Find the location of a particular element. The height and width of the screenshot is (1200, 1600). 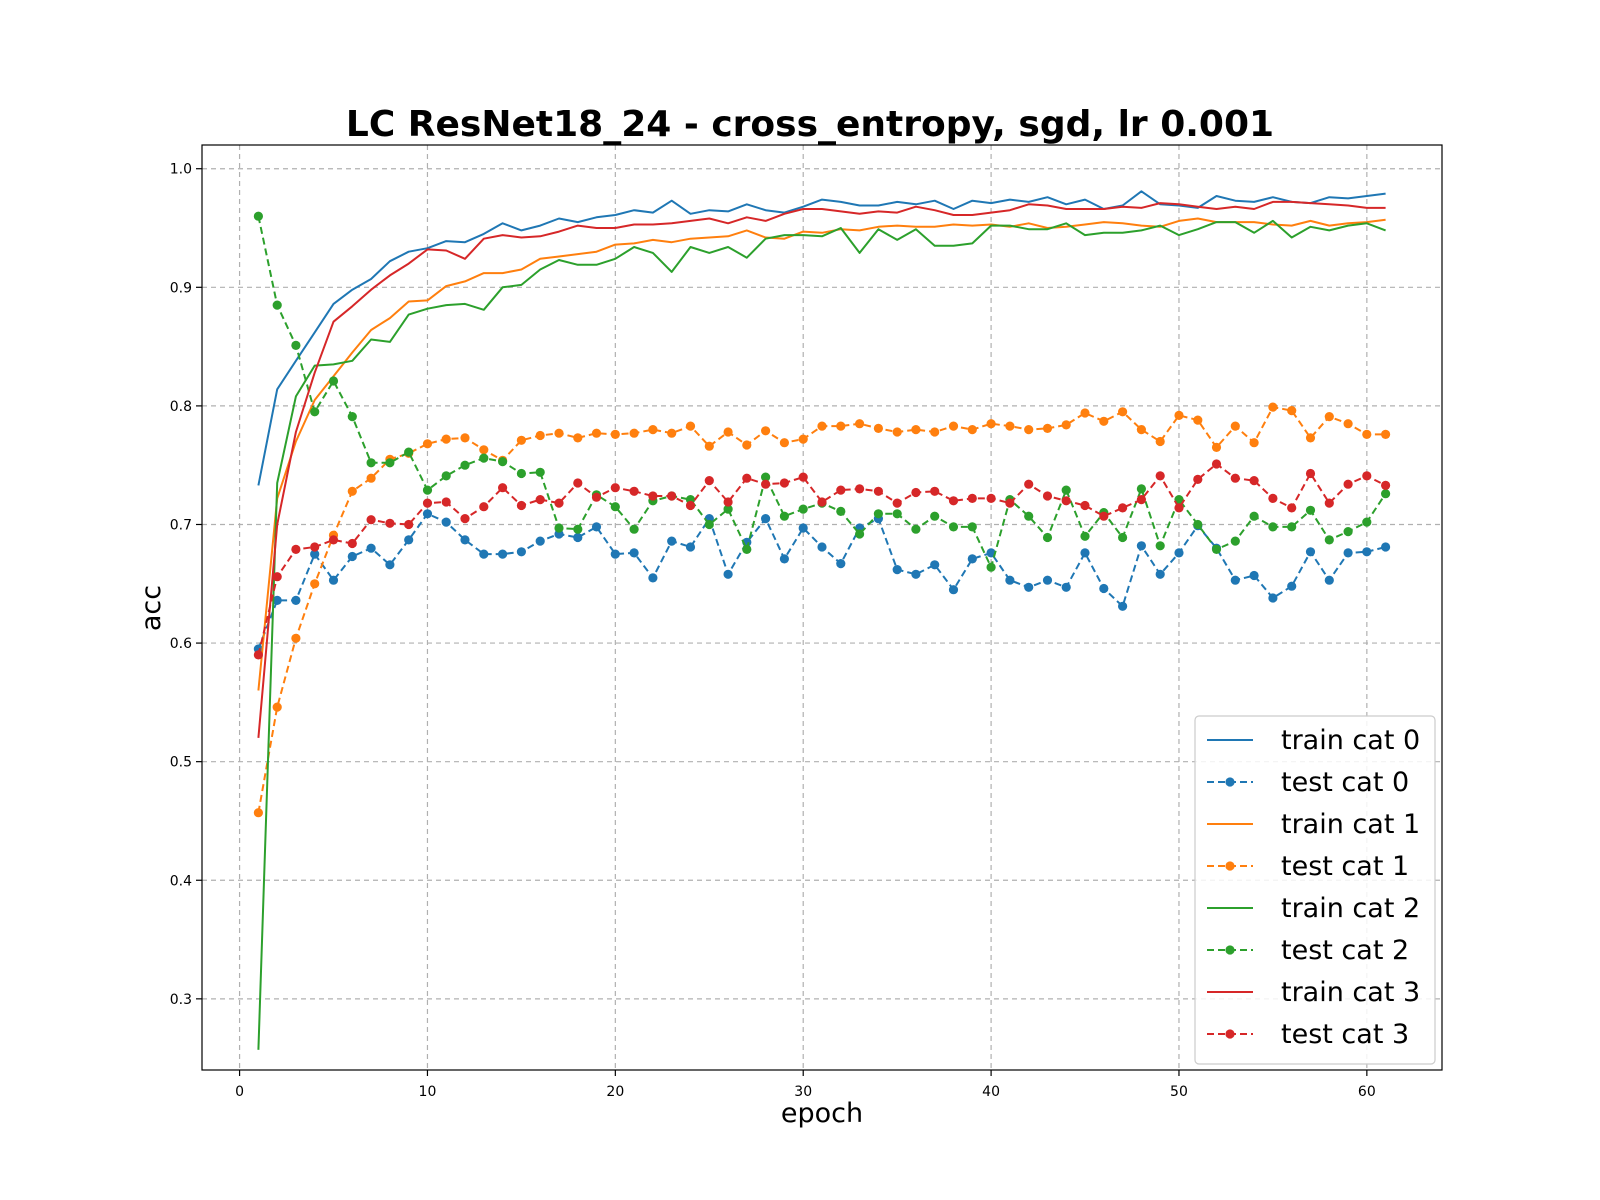

legend-box is located at coordinates (1315, 890).